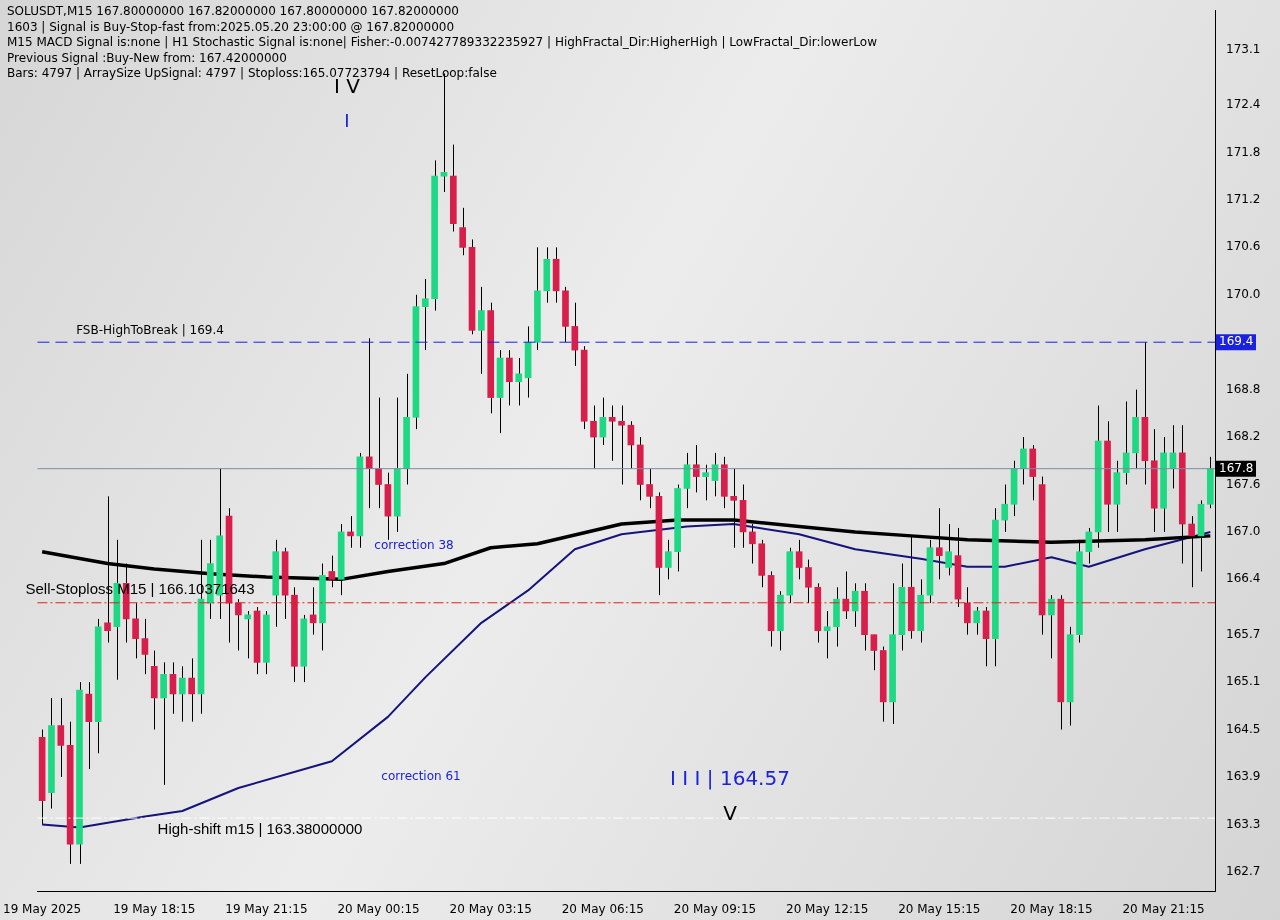 The height and width of the screenshot is (920, 1280). I want to click on x-tick-label: 20 May 12:15, so click(827, 908).